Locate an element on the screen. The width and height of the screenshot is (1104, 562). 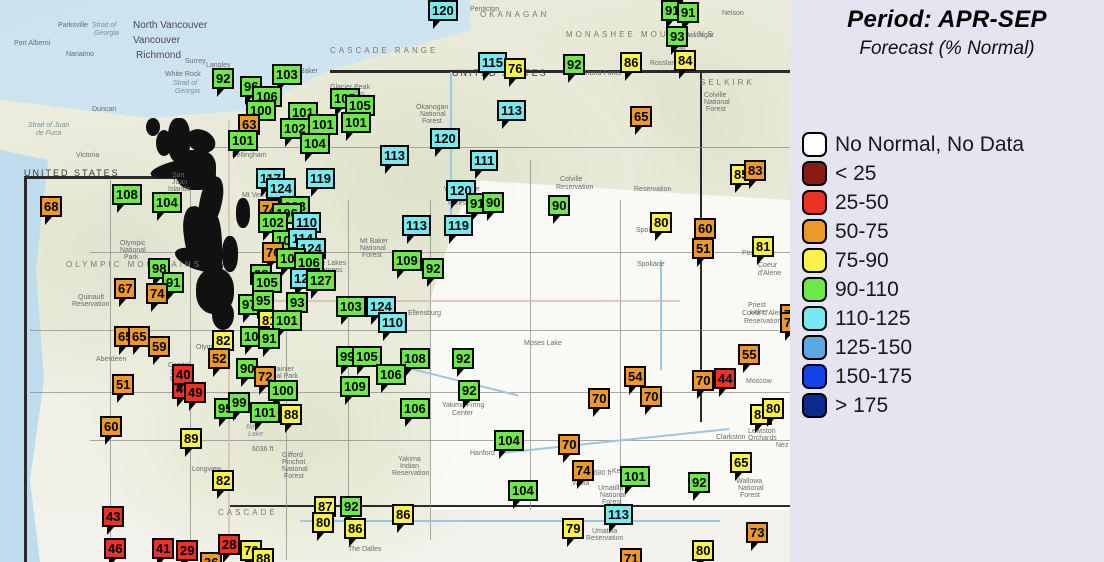
station-marker: 79 is located at coordinates (573, 532).